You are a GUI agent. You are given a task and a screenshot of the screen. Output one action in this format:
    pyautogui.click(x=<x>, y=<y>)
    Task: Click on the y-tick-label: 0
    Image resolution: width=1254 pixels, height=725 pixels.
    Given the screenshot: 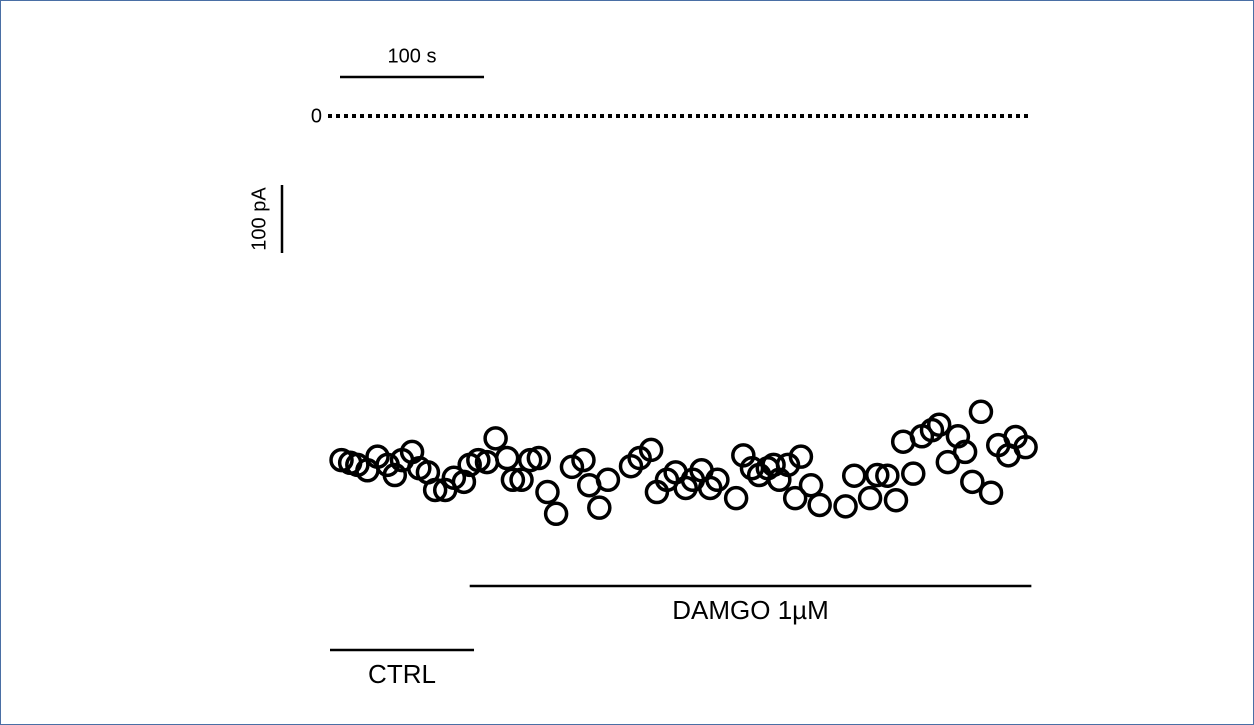 What is the action you would take?
    pyautogui.click(x=316, y=116)
    